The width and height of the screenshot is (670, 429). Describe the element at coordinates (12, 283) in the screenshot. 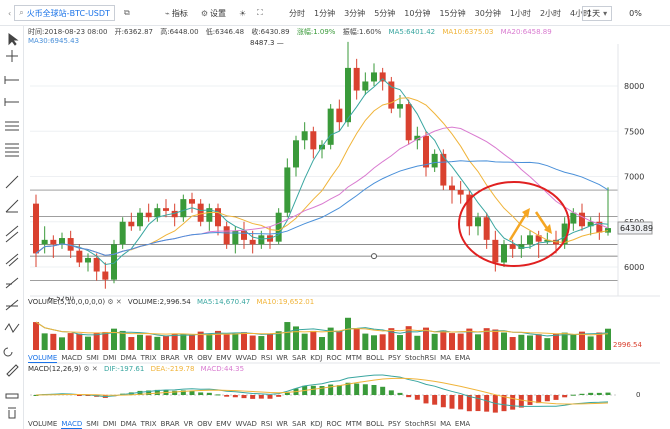

I see `fib-icon` at that location.